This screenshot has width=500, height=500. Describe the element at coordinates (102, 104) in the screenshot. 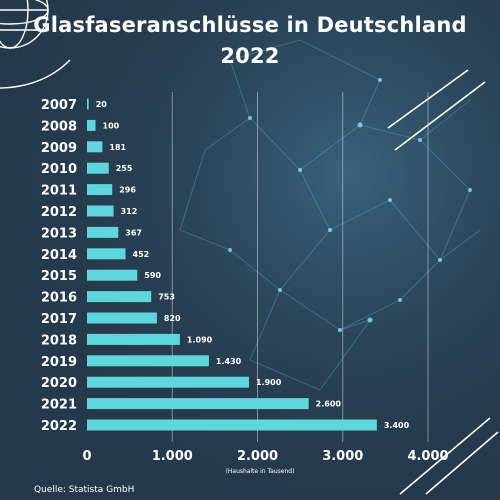

I see `data-label: 20` at that location.